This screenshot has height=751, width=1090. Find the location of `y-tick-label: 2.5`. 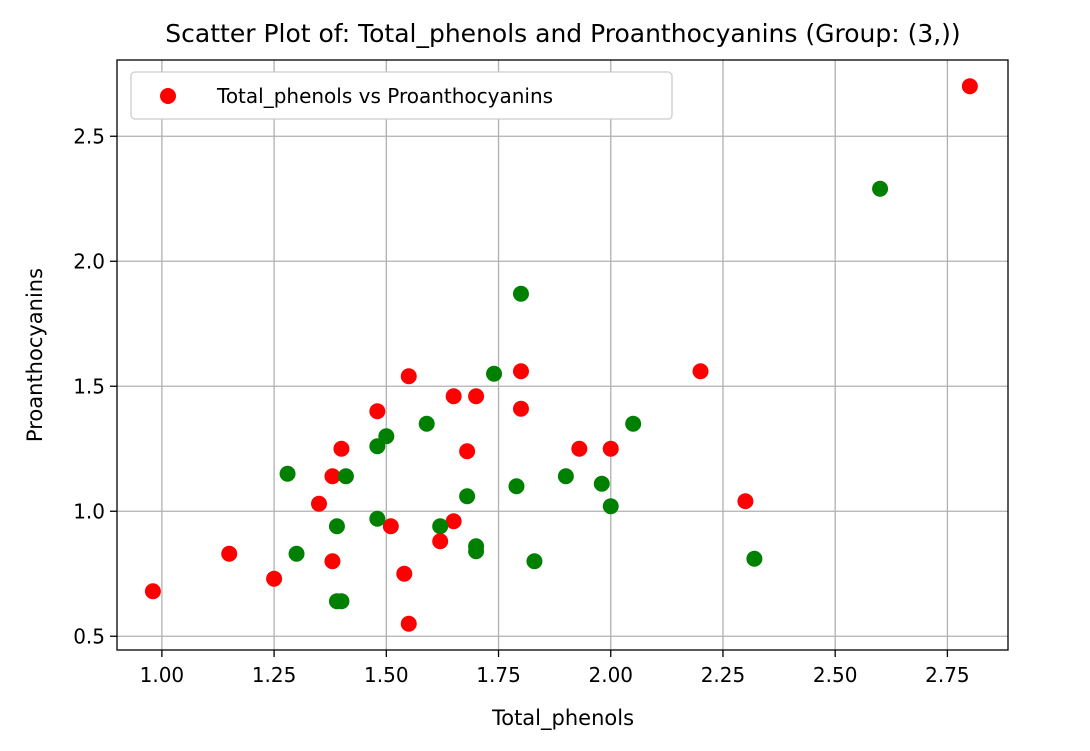

y-tick-label: 2.5 is located at coordinates (89, 136).